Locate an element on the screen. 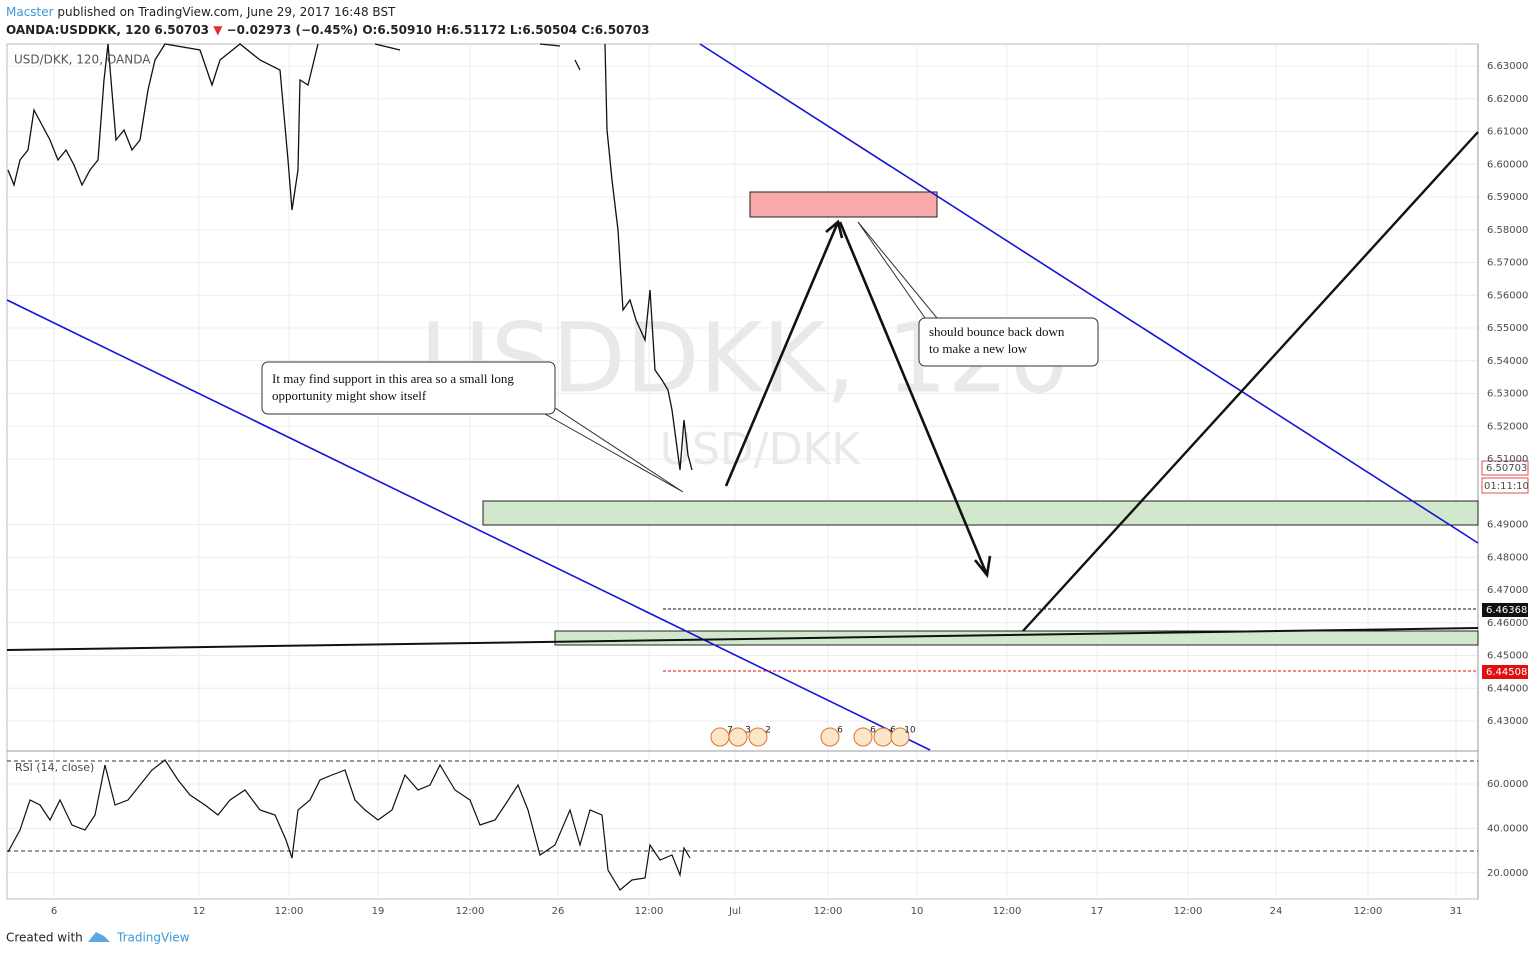 The width and height of the screenshot is (1537, 956). price-tick-label: 6.51000 is located at coordinates (1507, 459).